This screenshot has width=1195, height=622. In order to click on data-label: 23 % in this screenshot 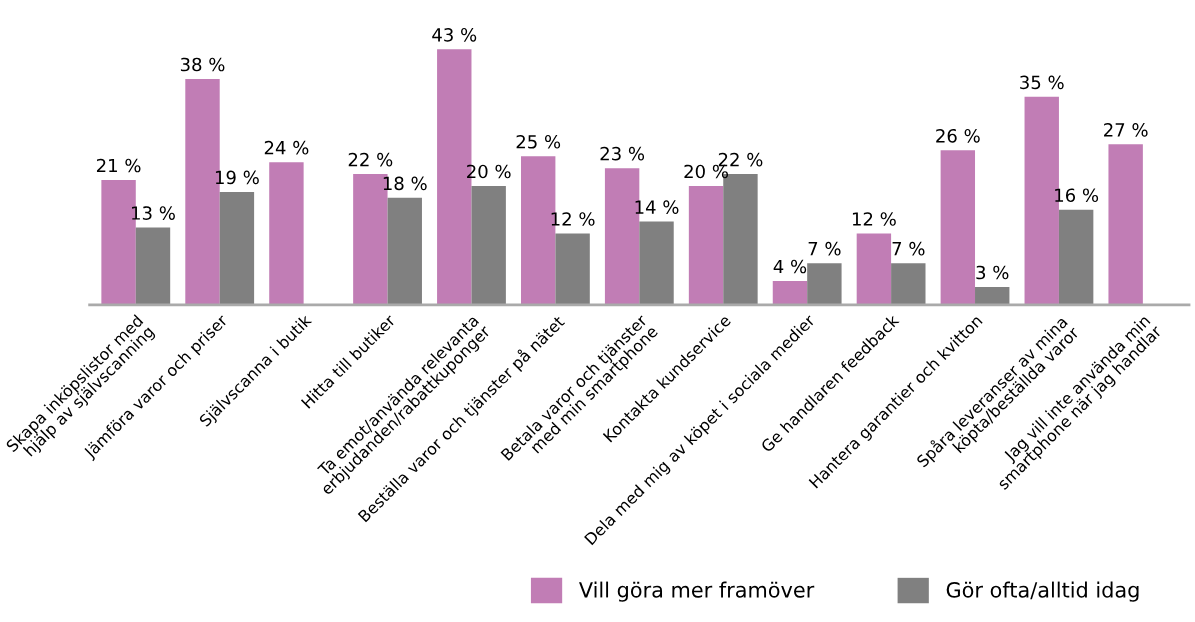, I will do `click(622, 153)`.